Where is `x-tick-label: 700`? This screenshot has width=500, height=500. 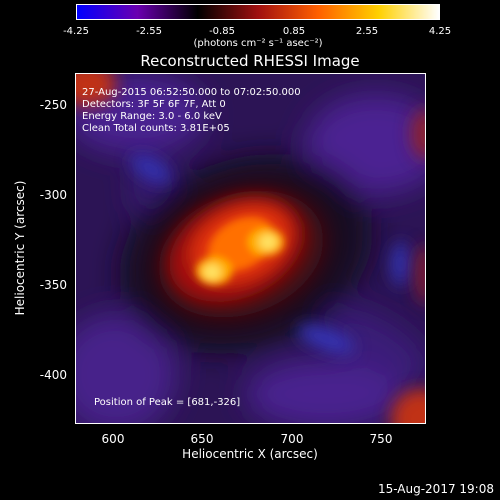
x-tick-label: 700 is located at coordinates (292, 439).